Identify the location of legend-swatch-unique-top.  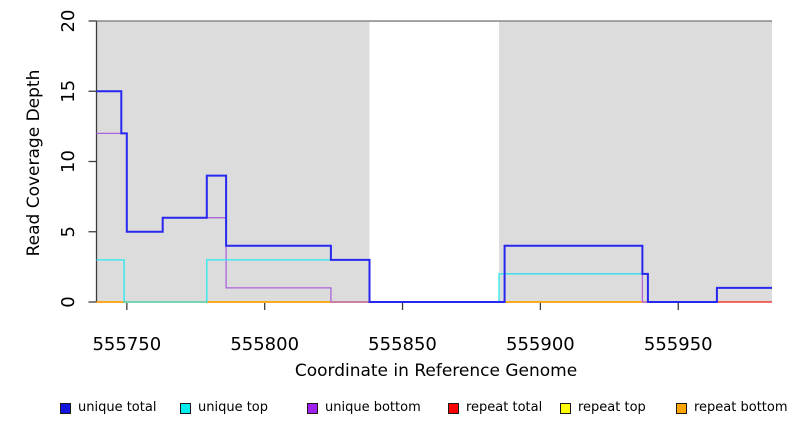
(185, 408).